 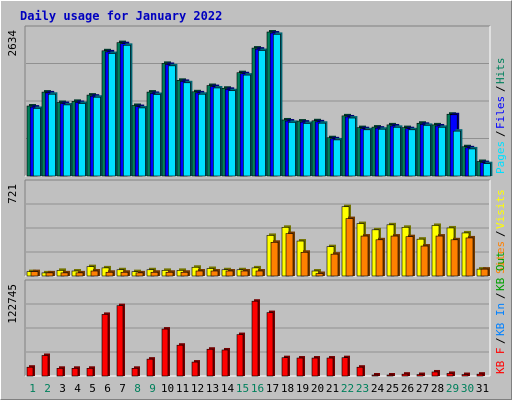 I want to click on x-tick-label: 17, so click(x=272, y=388).